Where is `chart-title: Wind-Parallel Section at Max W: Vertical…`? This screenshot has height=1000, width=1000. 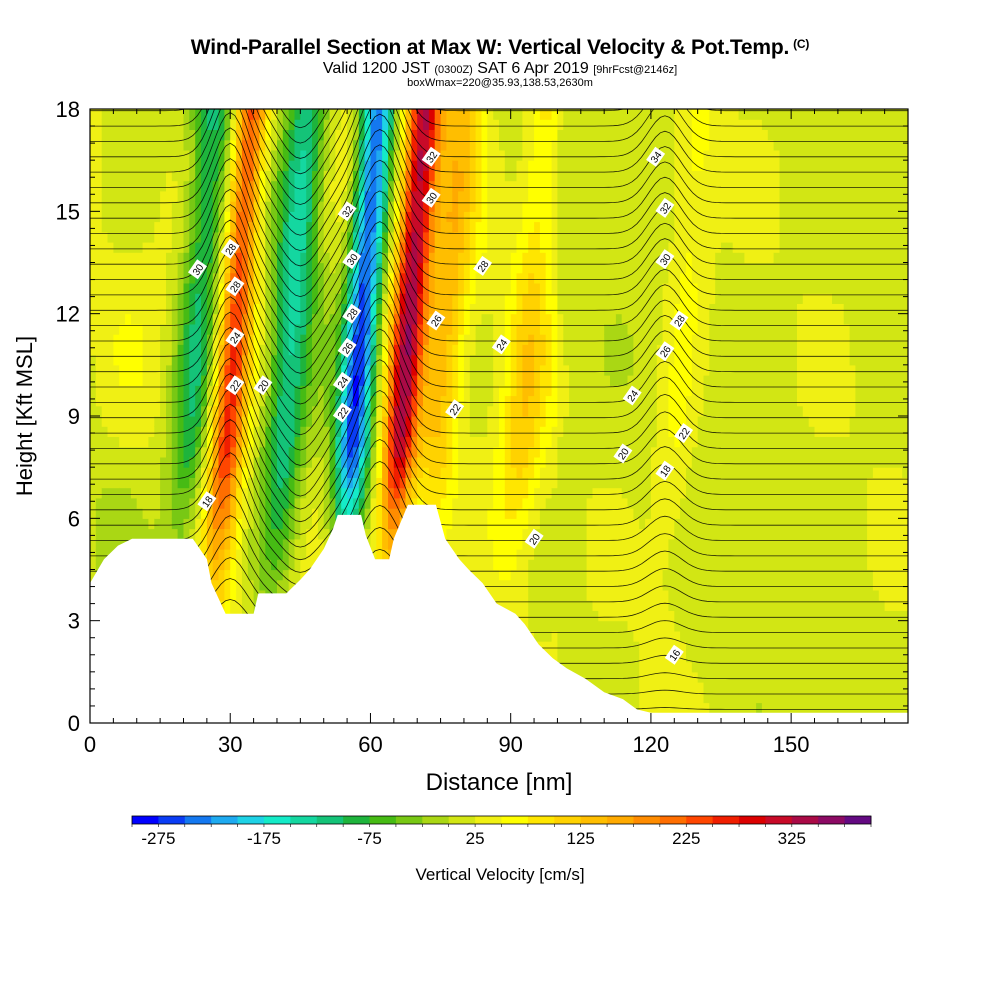
chart-title: Wind-Parallel Section at Max W: Vertical… is located at coordinates (500, 48).